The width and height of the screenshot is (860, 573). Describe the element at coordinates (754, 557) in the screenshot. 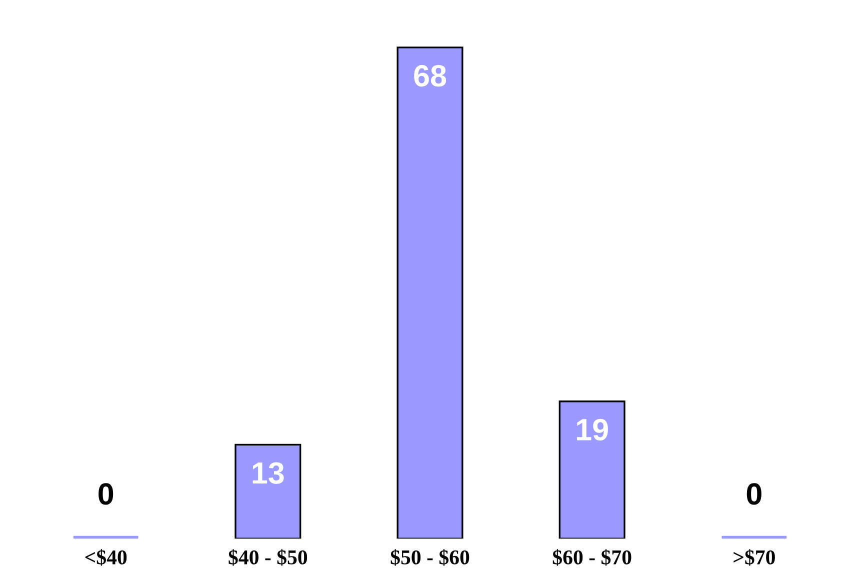

I see `x-tick-label: >$70` at that location.